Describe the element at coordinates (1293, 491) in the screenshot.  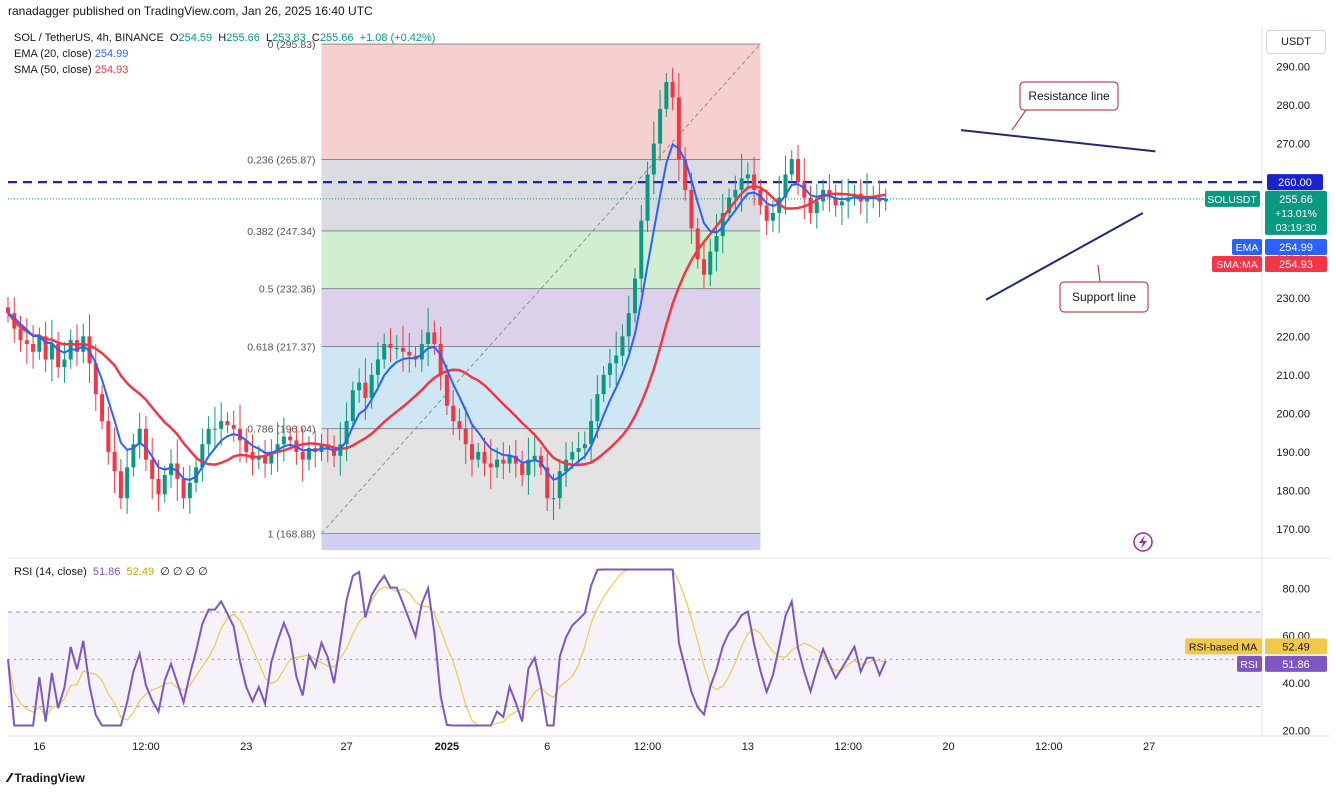
I see `price-tick-label: 180.00` at that location.